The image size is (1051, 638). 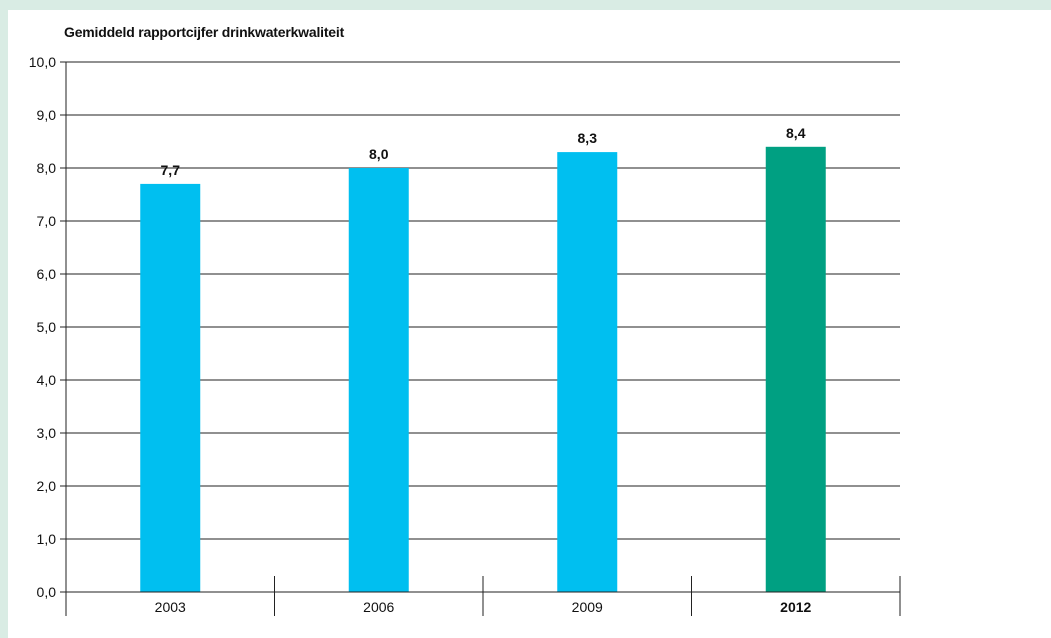 I want to click on x-tick-label-2003: 2003, so click(x=170, y=607).